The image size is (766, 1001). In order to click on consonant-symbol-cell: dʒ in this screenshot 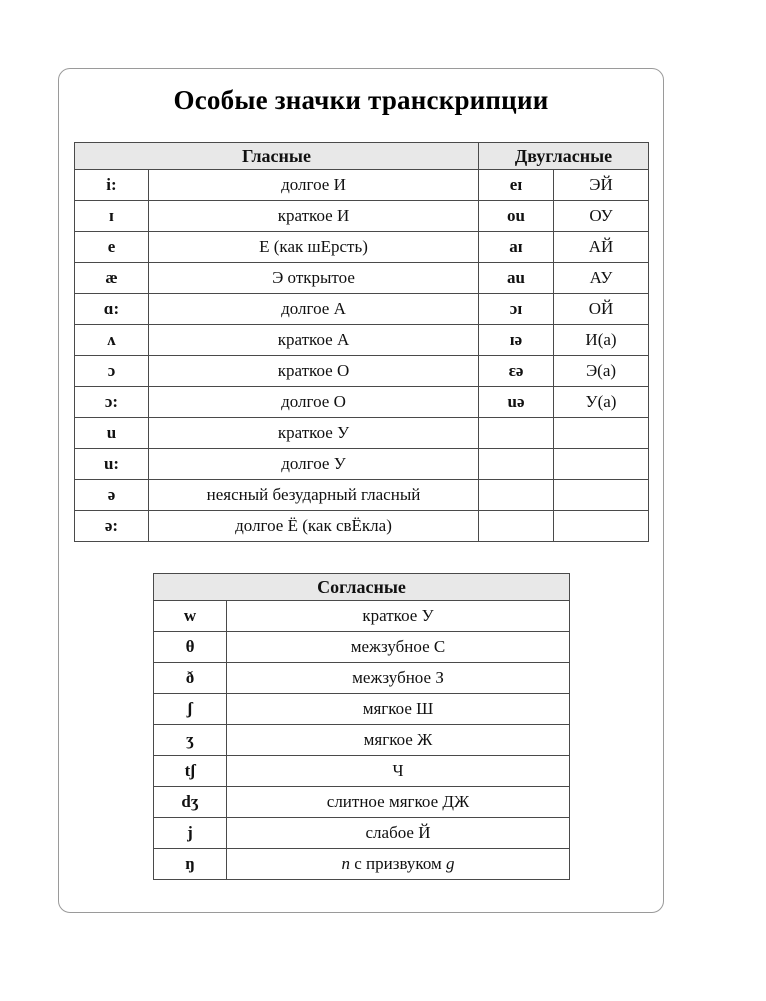, I will do `click(190, 802)`.